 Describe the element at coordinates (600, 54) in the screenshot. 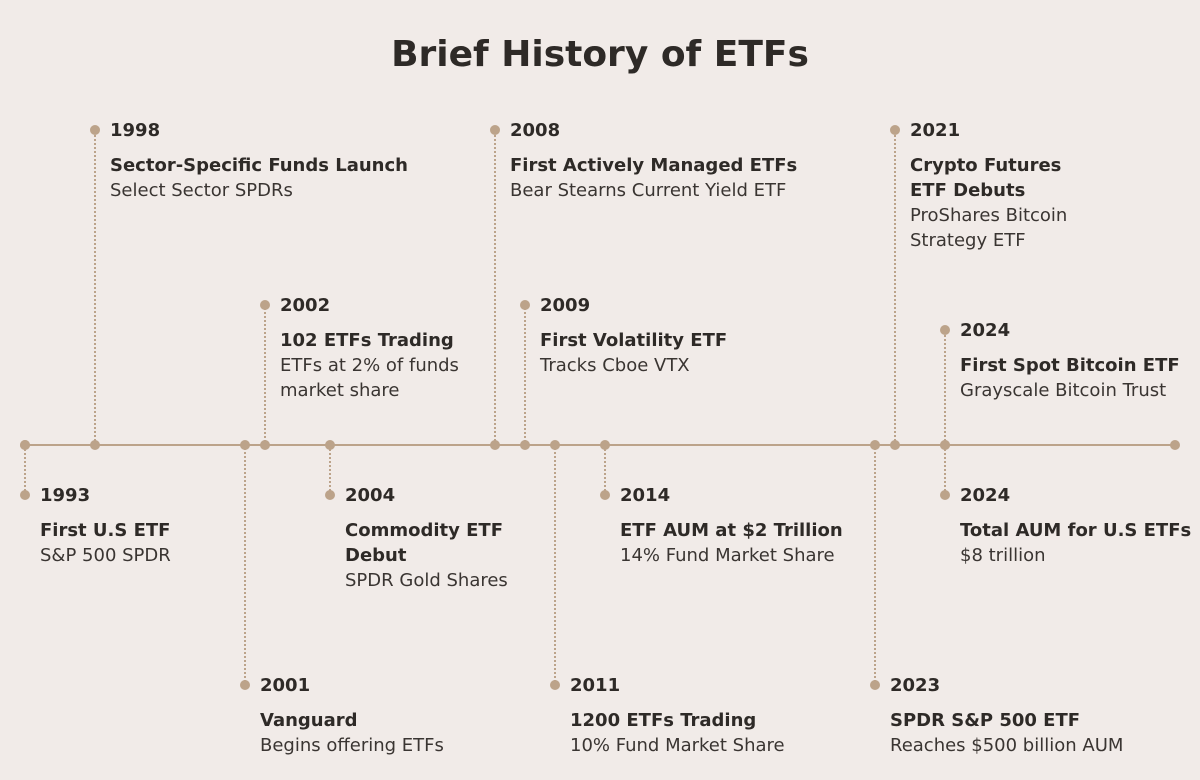

I see `diagram-title: Brief History of ETFs` at that location.